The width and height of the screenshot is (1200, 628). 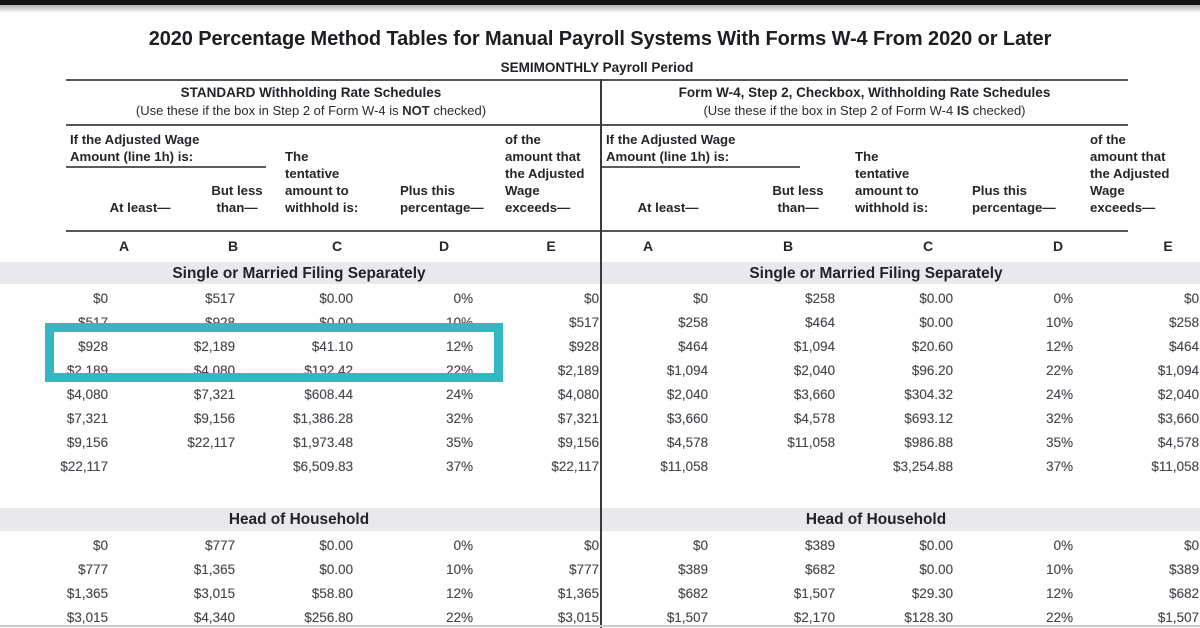 What do you see at coordinates (899, 442) in the screenshot?
I see `table-row: $4,578 $11,058 $986.88 35% $4,578` at bounding box center [899, 442].